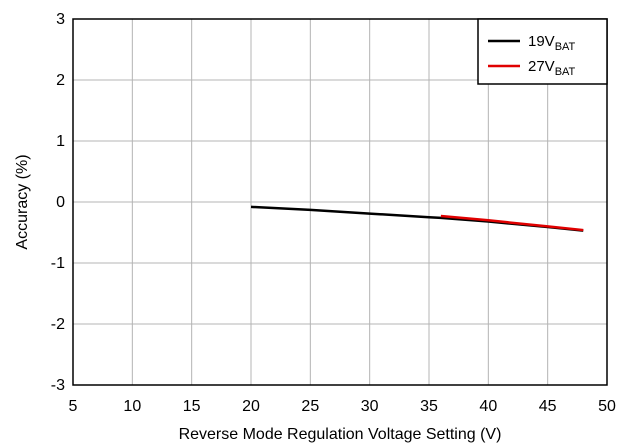 This screenshot has height=443, width=631. What do you see at coordinates (488, 406) in the screenshot?
I see `x-tick-label: 40` at bounding box center [488, 406].